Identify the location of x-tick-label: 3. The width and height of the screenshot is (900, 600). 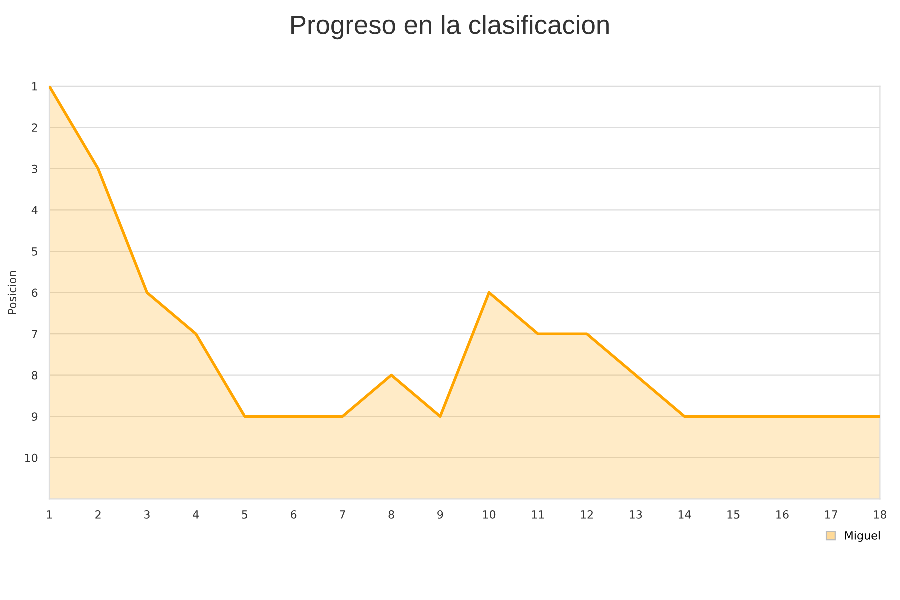
(147, 514).